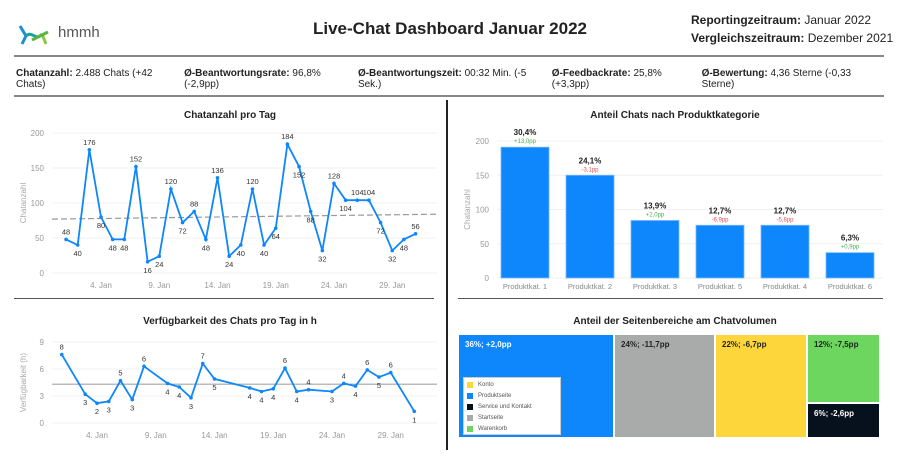 Image resolution: width=900 pixels, height=457 pixels. What do you see at coordinates (495, 395) in the screenshot?
I see `legend-label: Produktseite` at bounding box center [495, 395].